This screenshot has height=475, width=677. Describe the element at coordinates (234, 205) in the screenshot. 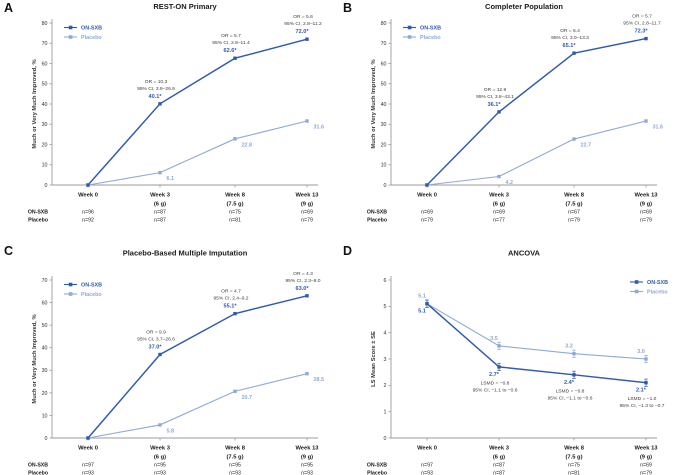

I see `x-dose-label: (7.5 g)` at that location.